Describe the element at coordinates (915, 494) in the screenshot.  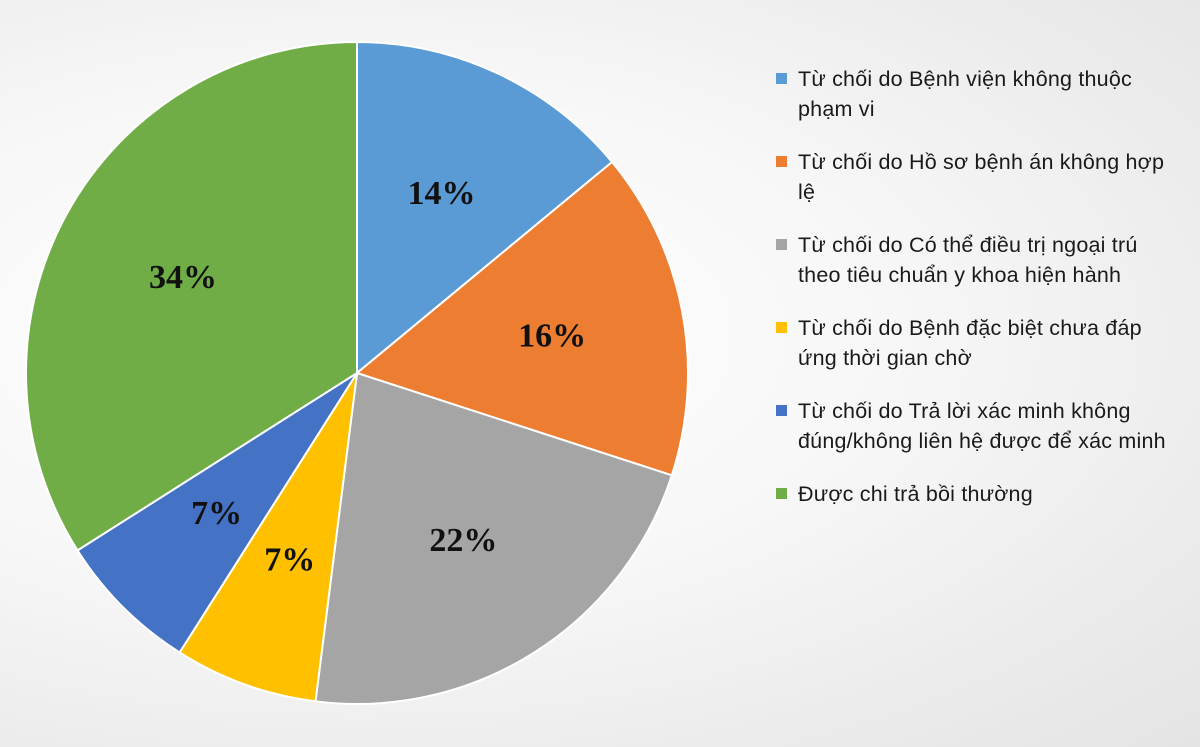
I see `legend-label-6: Được chi trả bồi thường` at that location.